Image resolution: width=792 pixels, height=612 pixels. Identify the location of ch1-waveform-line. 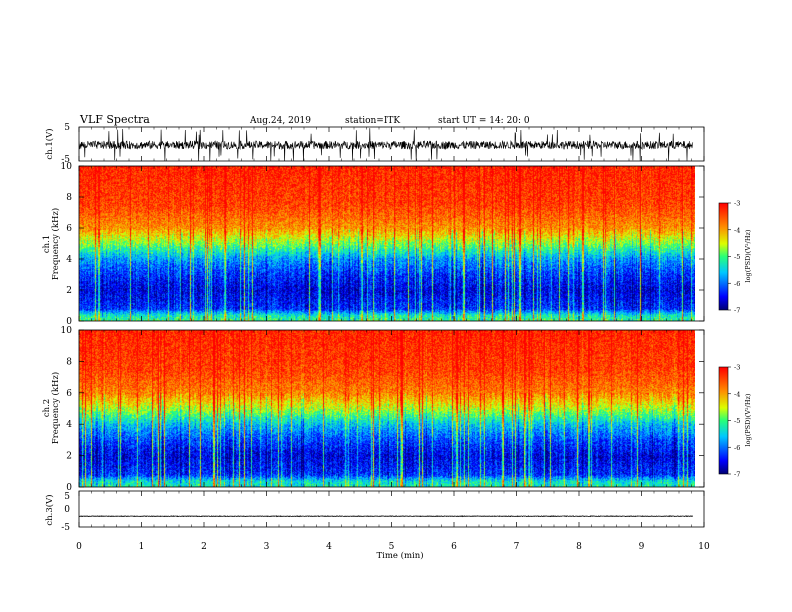
(386, 144).